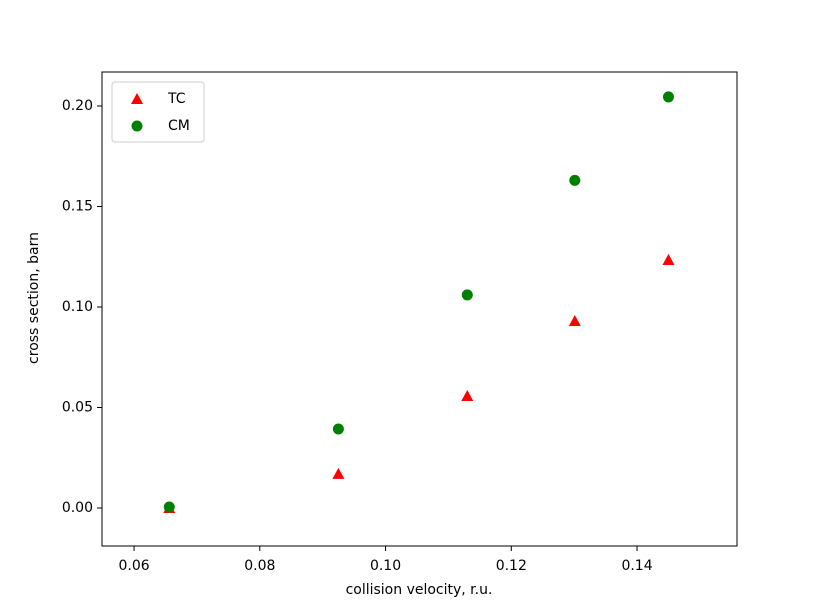 The width and height of the screenshot is (817, 613). I want to click on x-tick-label: 0.08, so click(259, 566).